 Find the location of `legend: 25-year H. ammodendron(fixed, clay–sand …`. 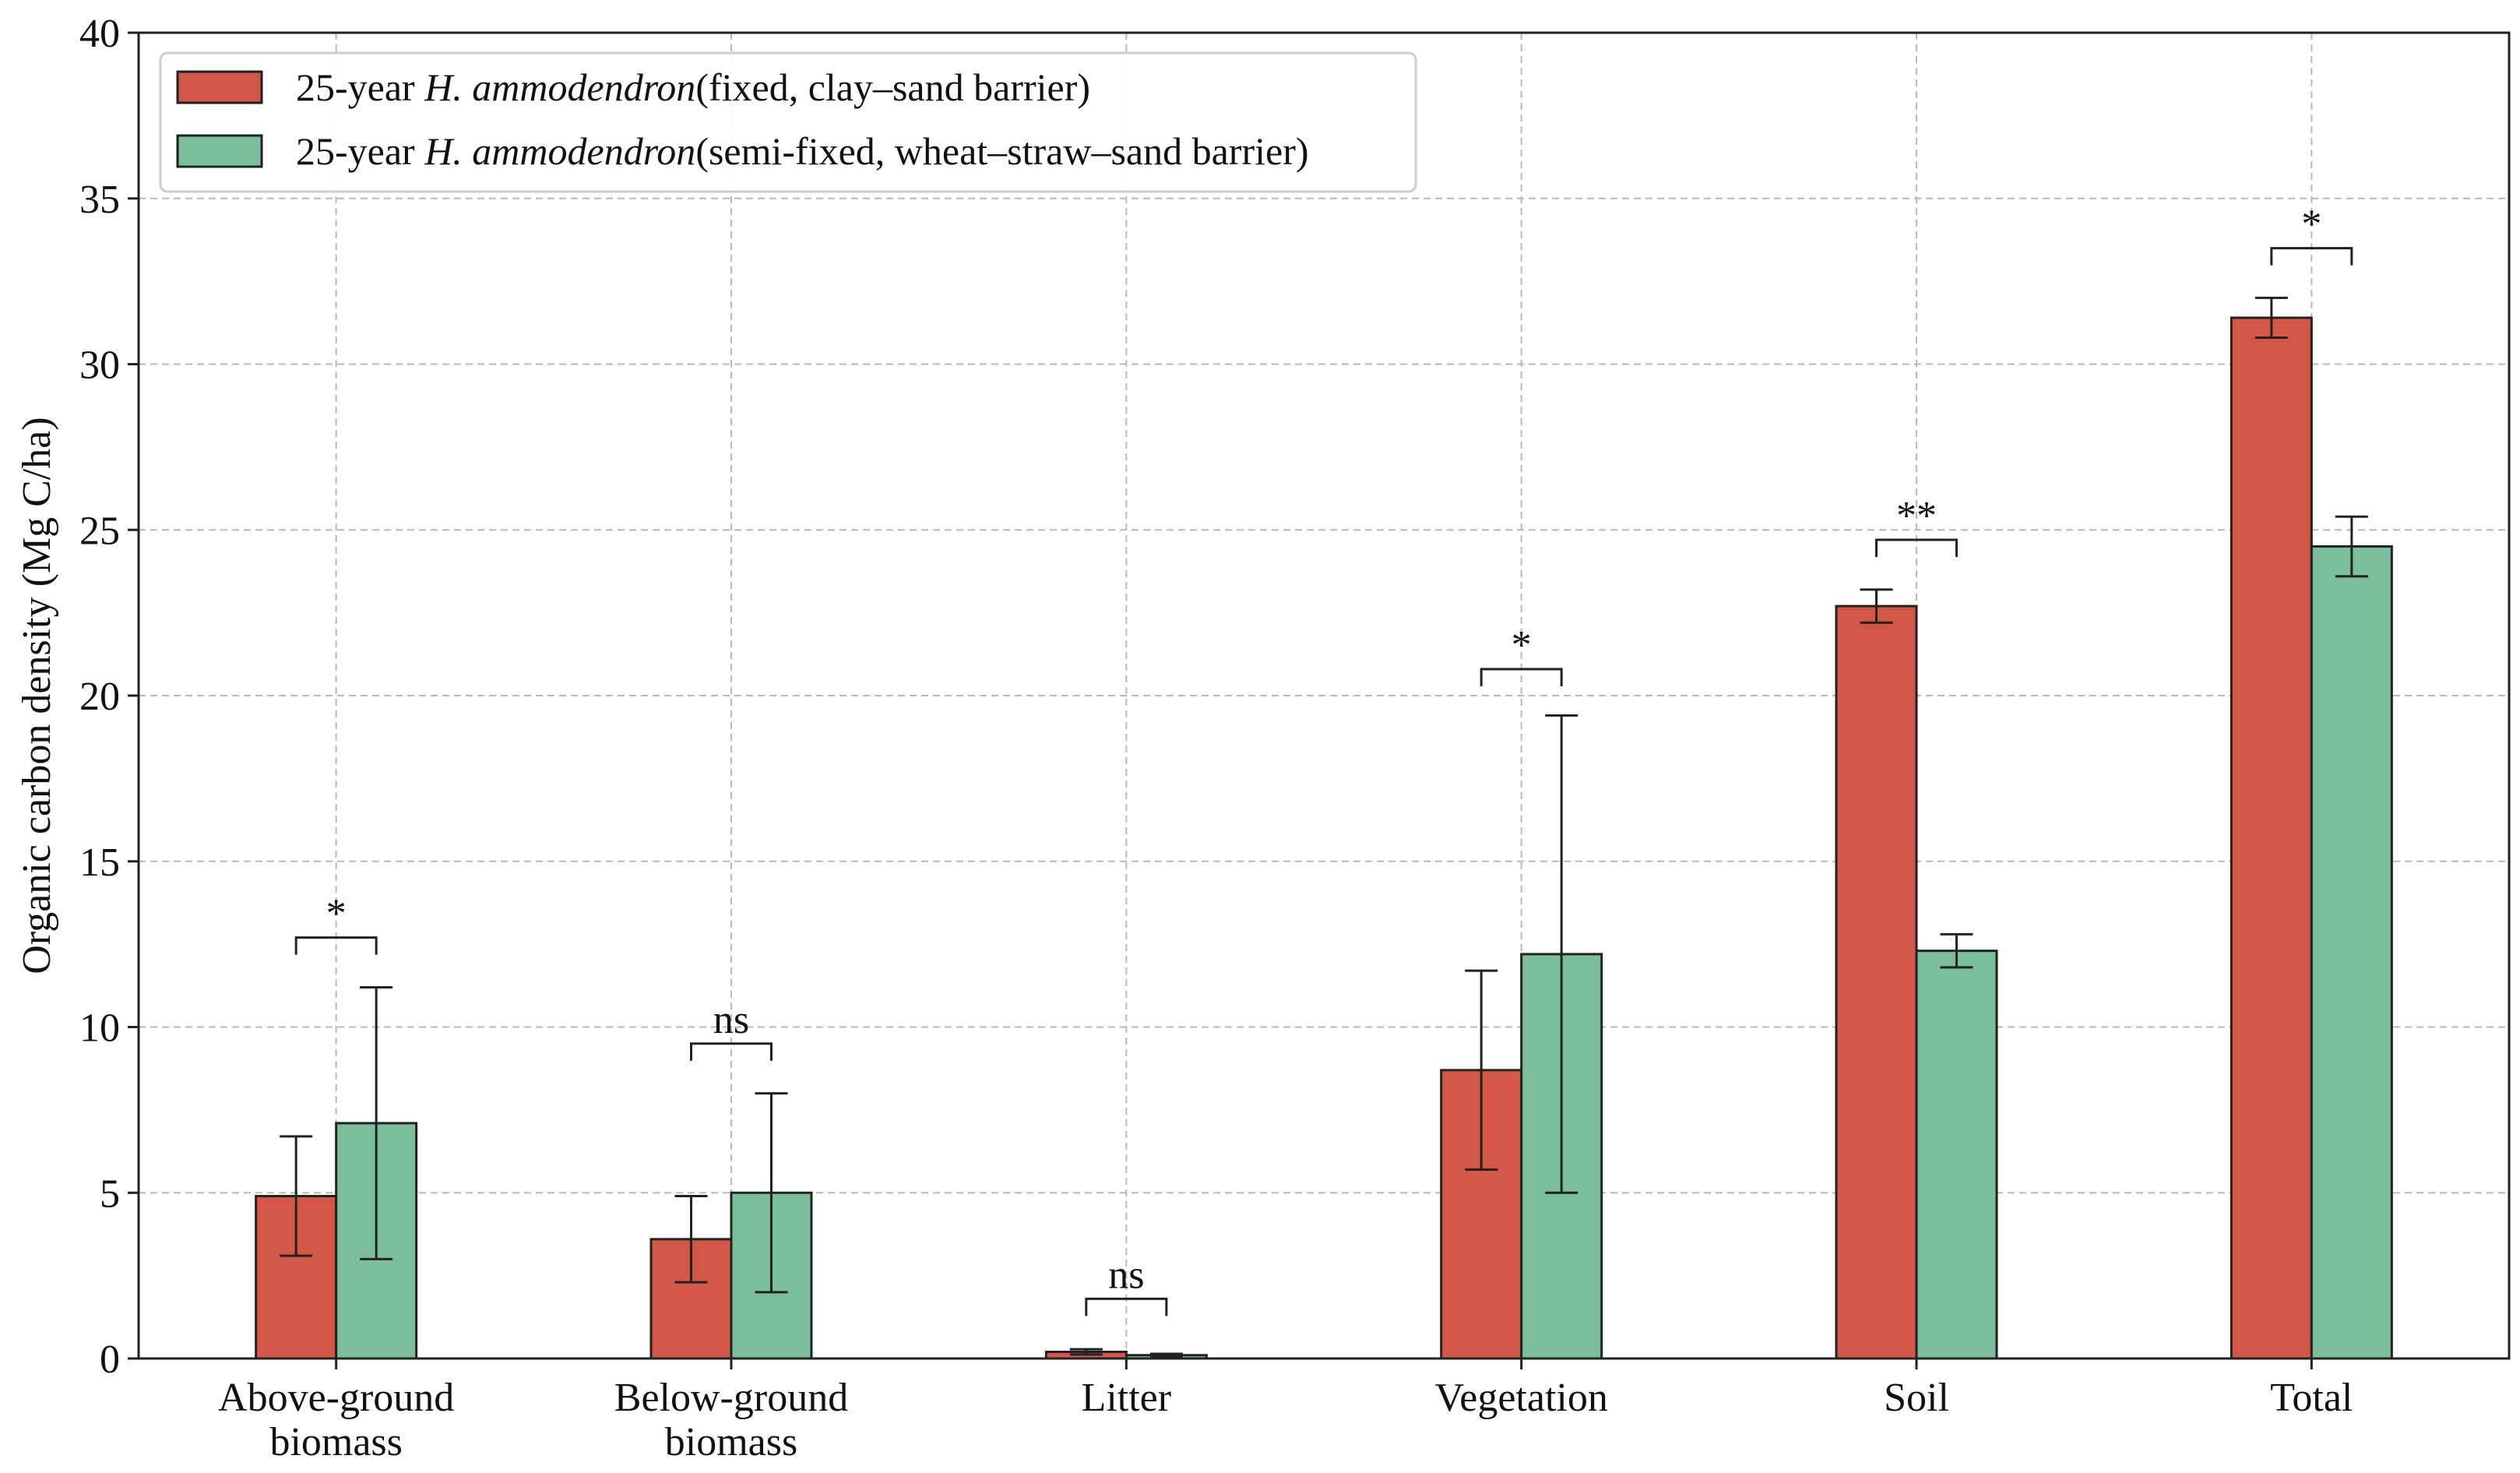

legend: 25-year H. ammodendron(fixed, clay–sand … is located at coordinates (788, 122).